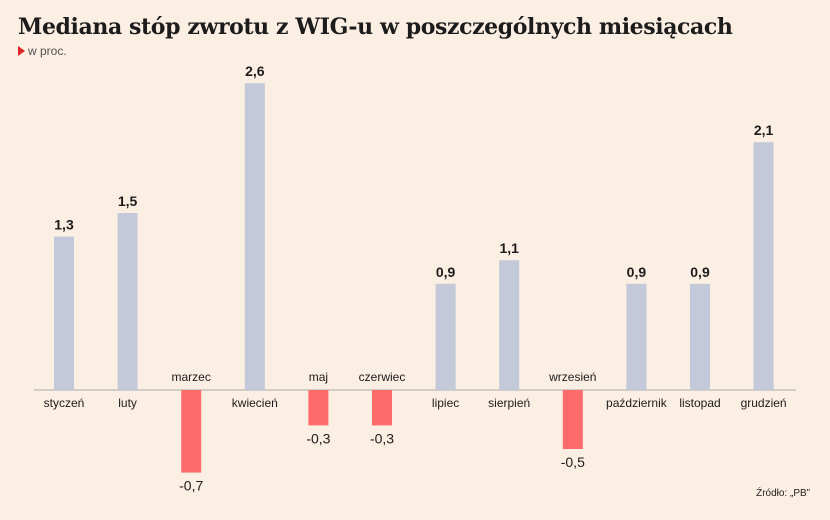 Image resolution: width=830 pixels, height=520 pixels. I want to click on unit-label: w proc., so click(47, 51).